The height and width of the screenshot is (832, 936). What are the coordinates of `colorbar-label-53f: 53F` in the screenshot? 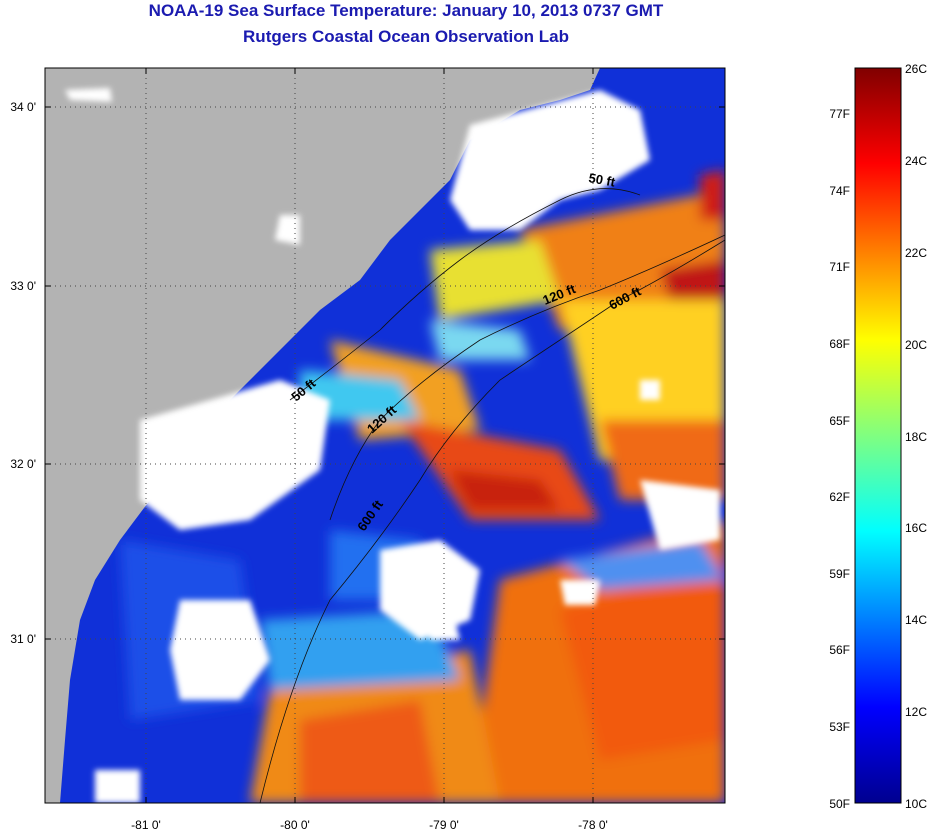 It's located at (839, 727).